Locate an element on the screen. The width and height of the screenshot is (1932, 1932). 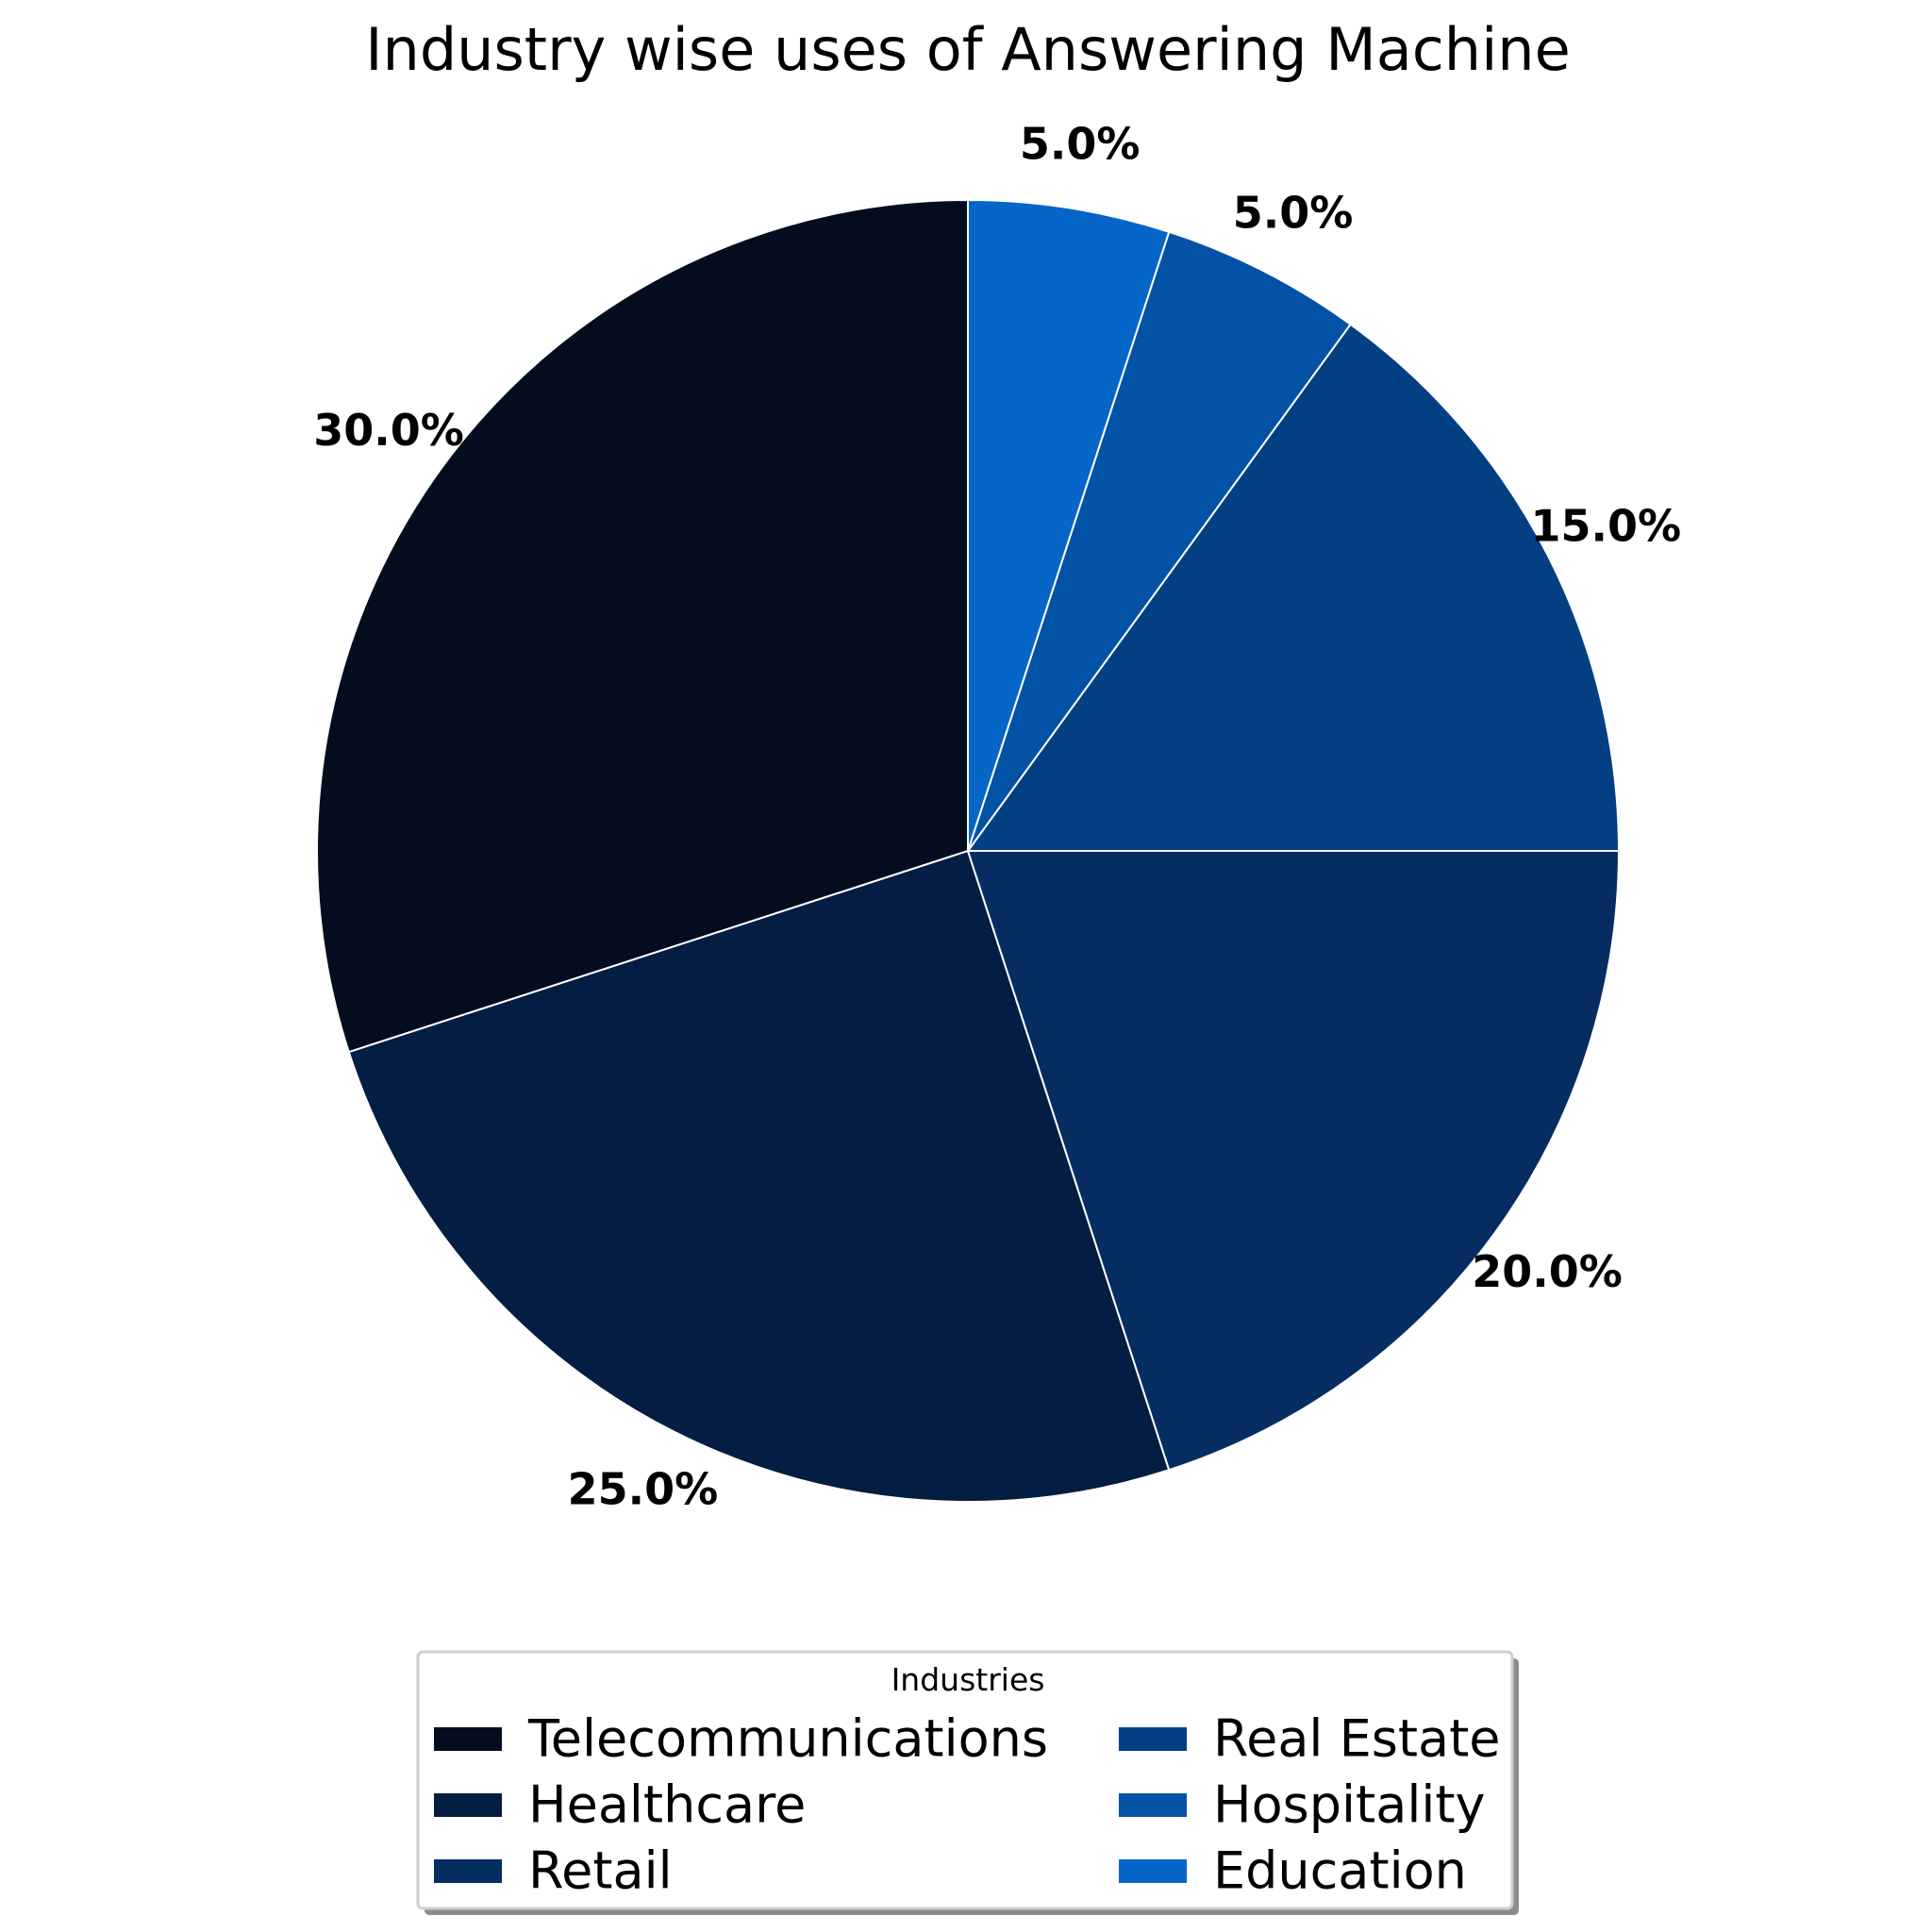
legend-label: Education is located at coordinates (1340, 1871).